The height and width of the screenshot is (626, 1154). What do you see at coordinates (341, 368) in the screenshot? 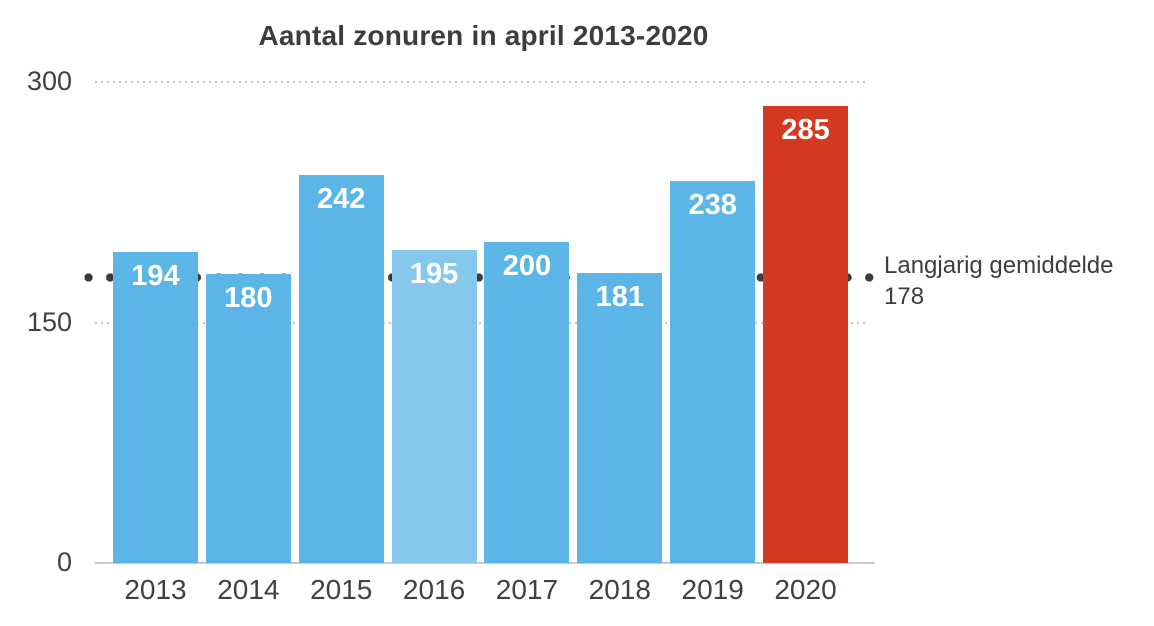
I see `bar-2015: 242` at bounding box center [341, 368].